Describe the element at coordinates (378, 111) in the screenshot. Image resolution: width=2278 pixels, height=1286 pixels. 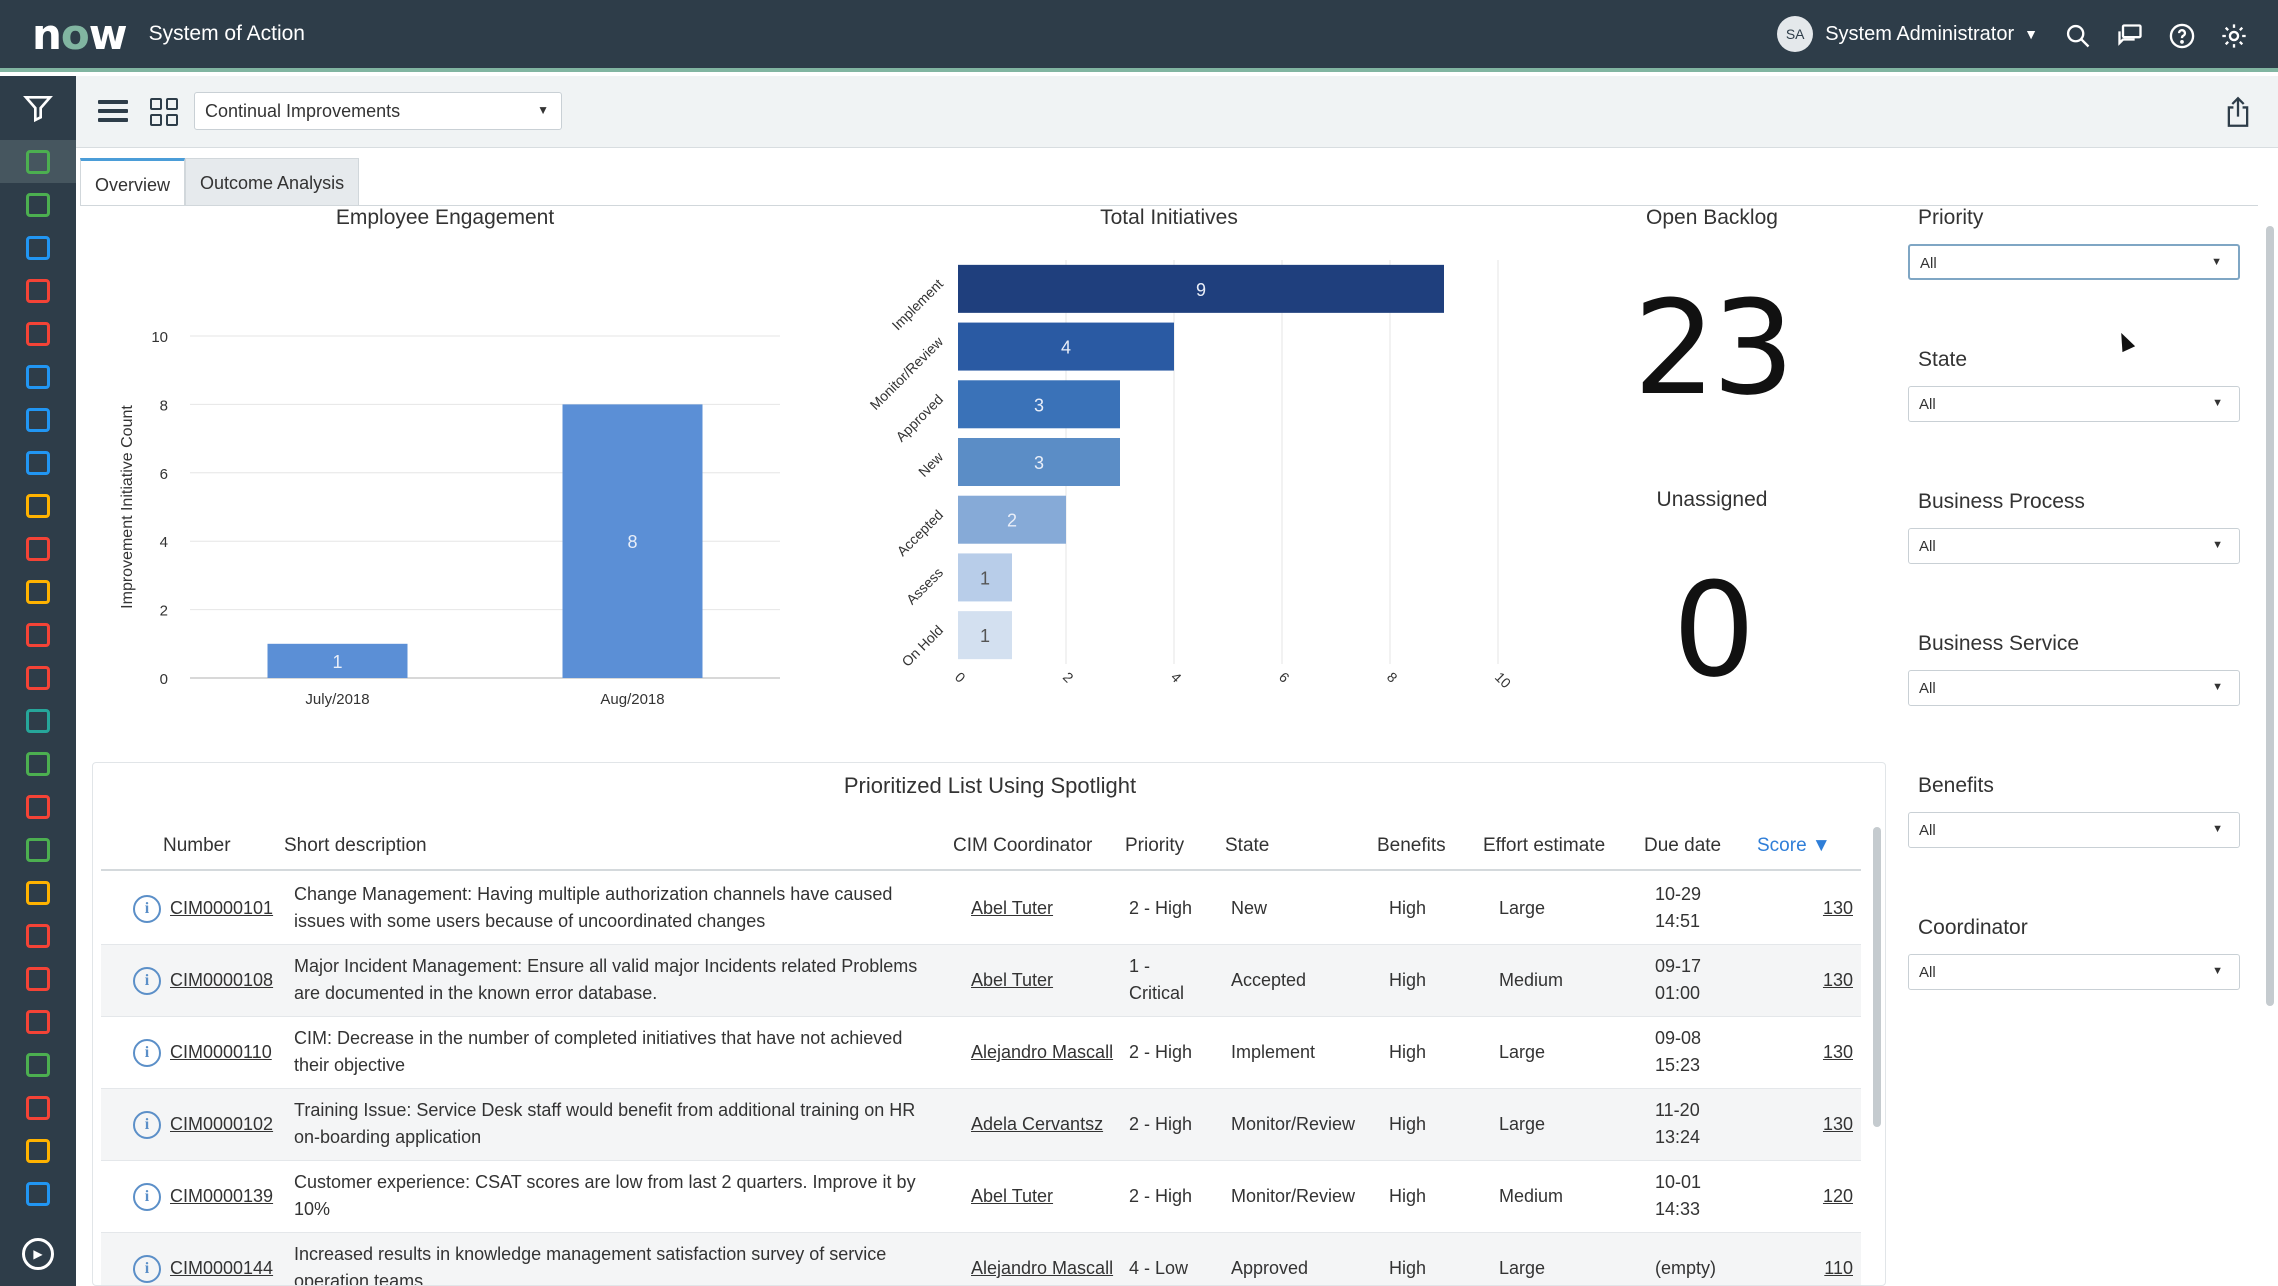
I see `dashboard-select: Continual Improvements ▼` at that location.